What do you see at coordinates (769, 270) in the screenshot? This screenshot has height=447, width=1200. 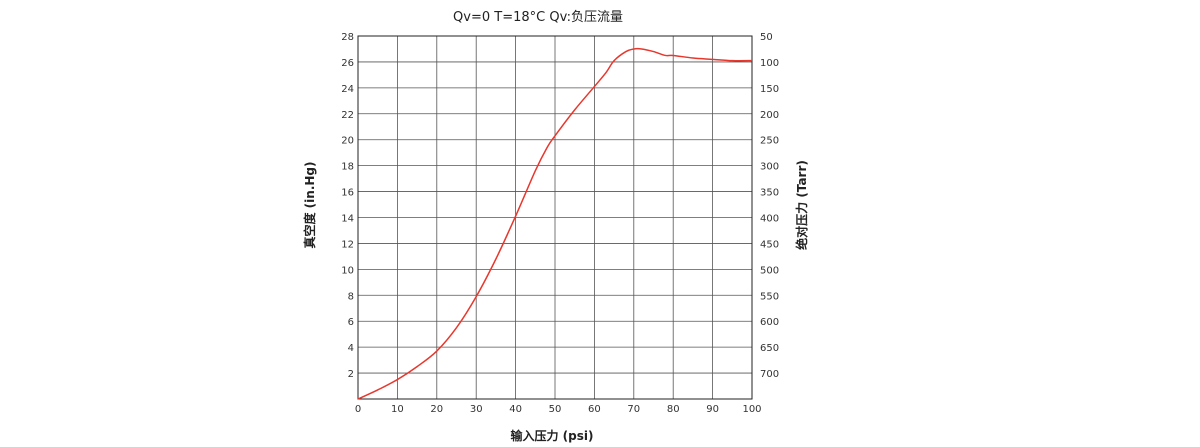 I see `y2-tick-label: 500` at bounding box center [769, 270].